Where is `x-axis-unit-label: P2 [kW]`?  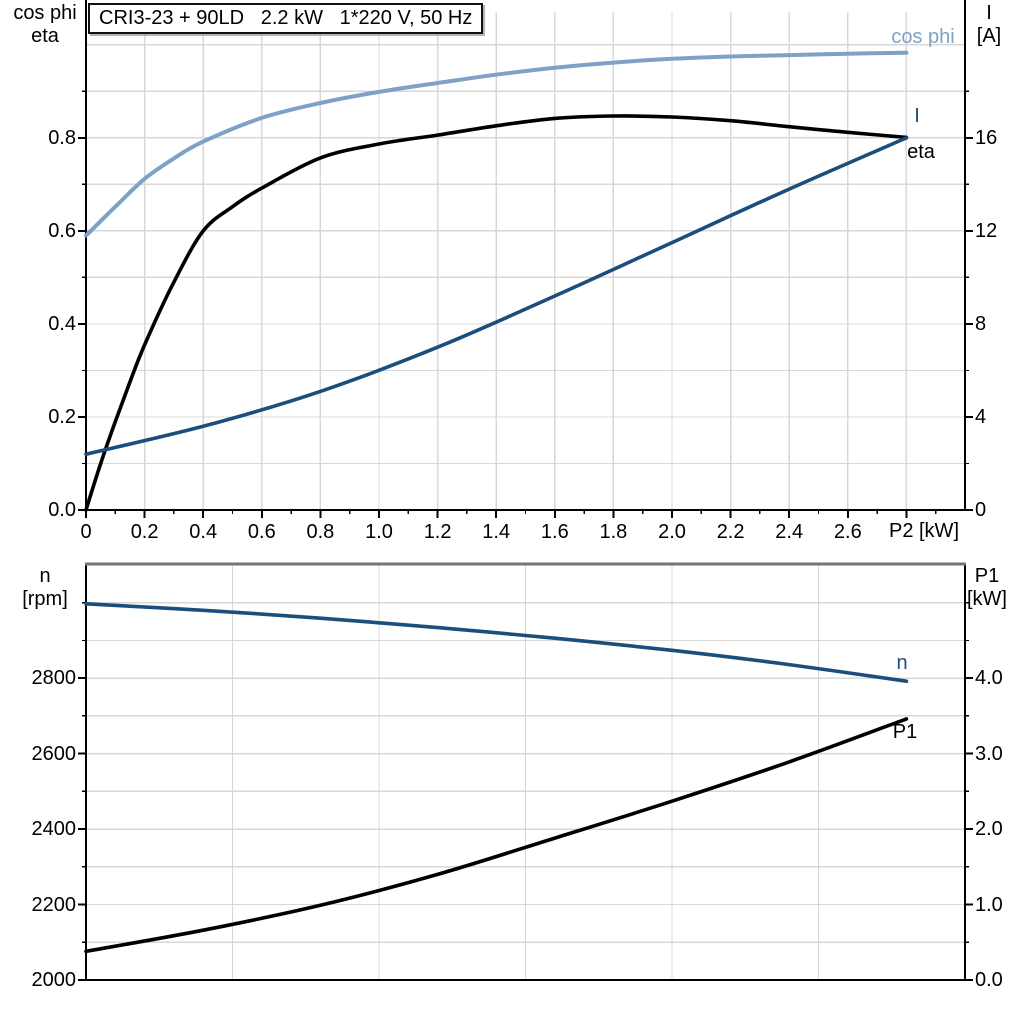
x-axis-unit-label: P2 [kW] is located at coordinates (923, 531).